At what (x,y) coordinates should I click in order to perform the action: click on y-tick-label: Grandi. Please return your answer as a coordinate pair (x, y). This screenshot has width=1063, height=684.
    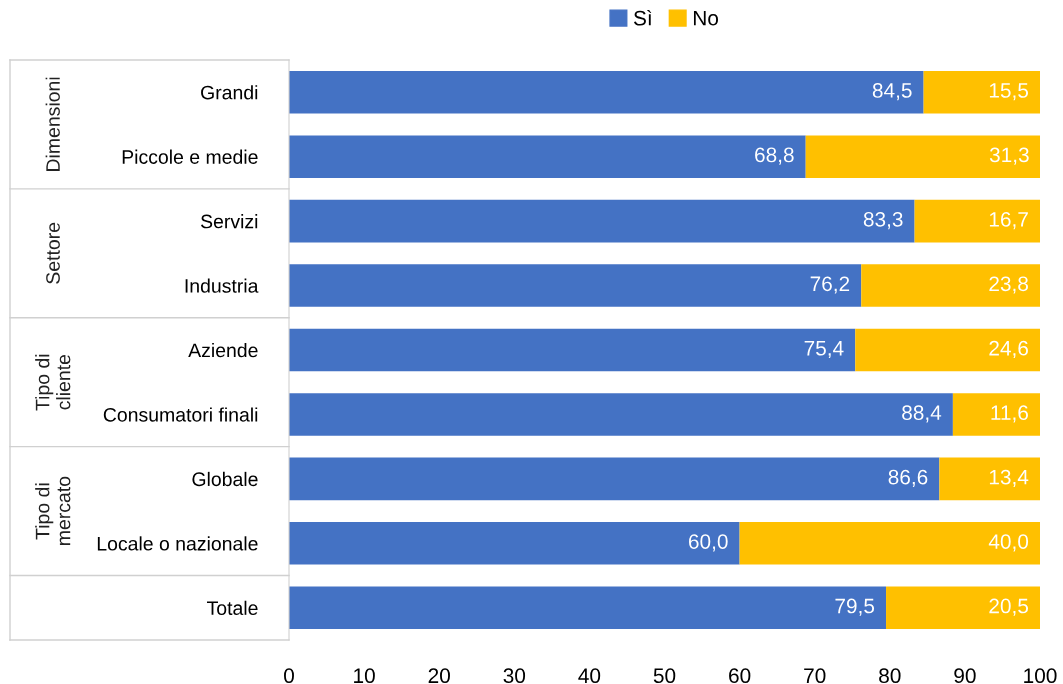
    Looking at the image, I should click on (229, 92).